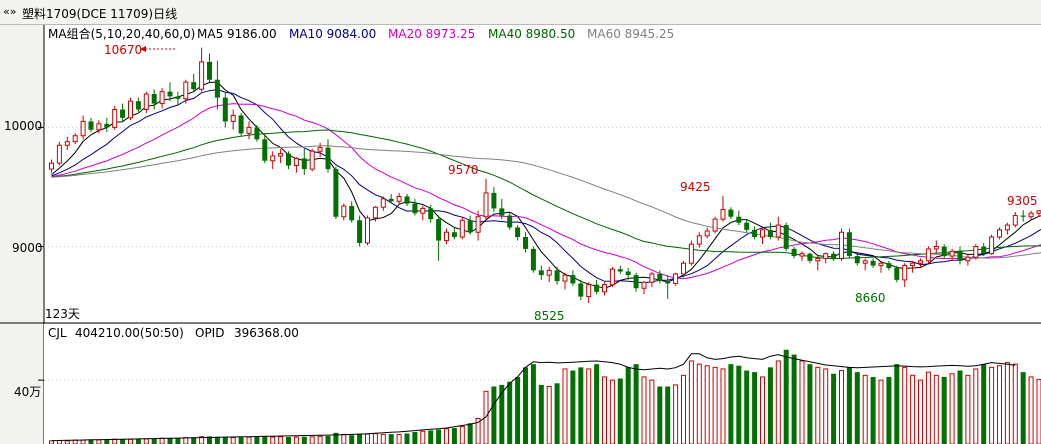  What do you see at coordinates (695, 187) in the screenshot?
I see `annotation-9425: 9425` at bounding box center [695, 187].